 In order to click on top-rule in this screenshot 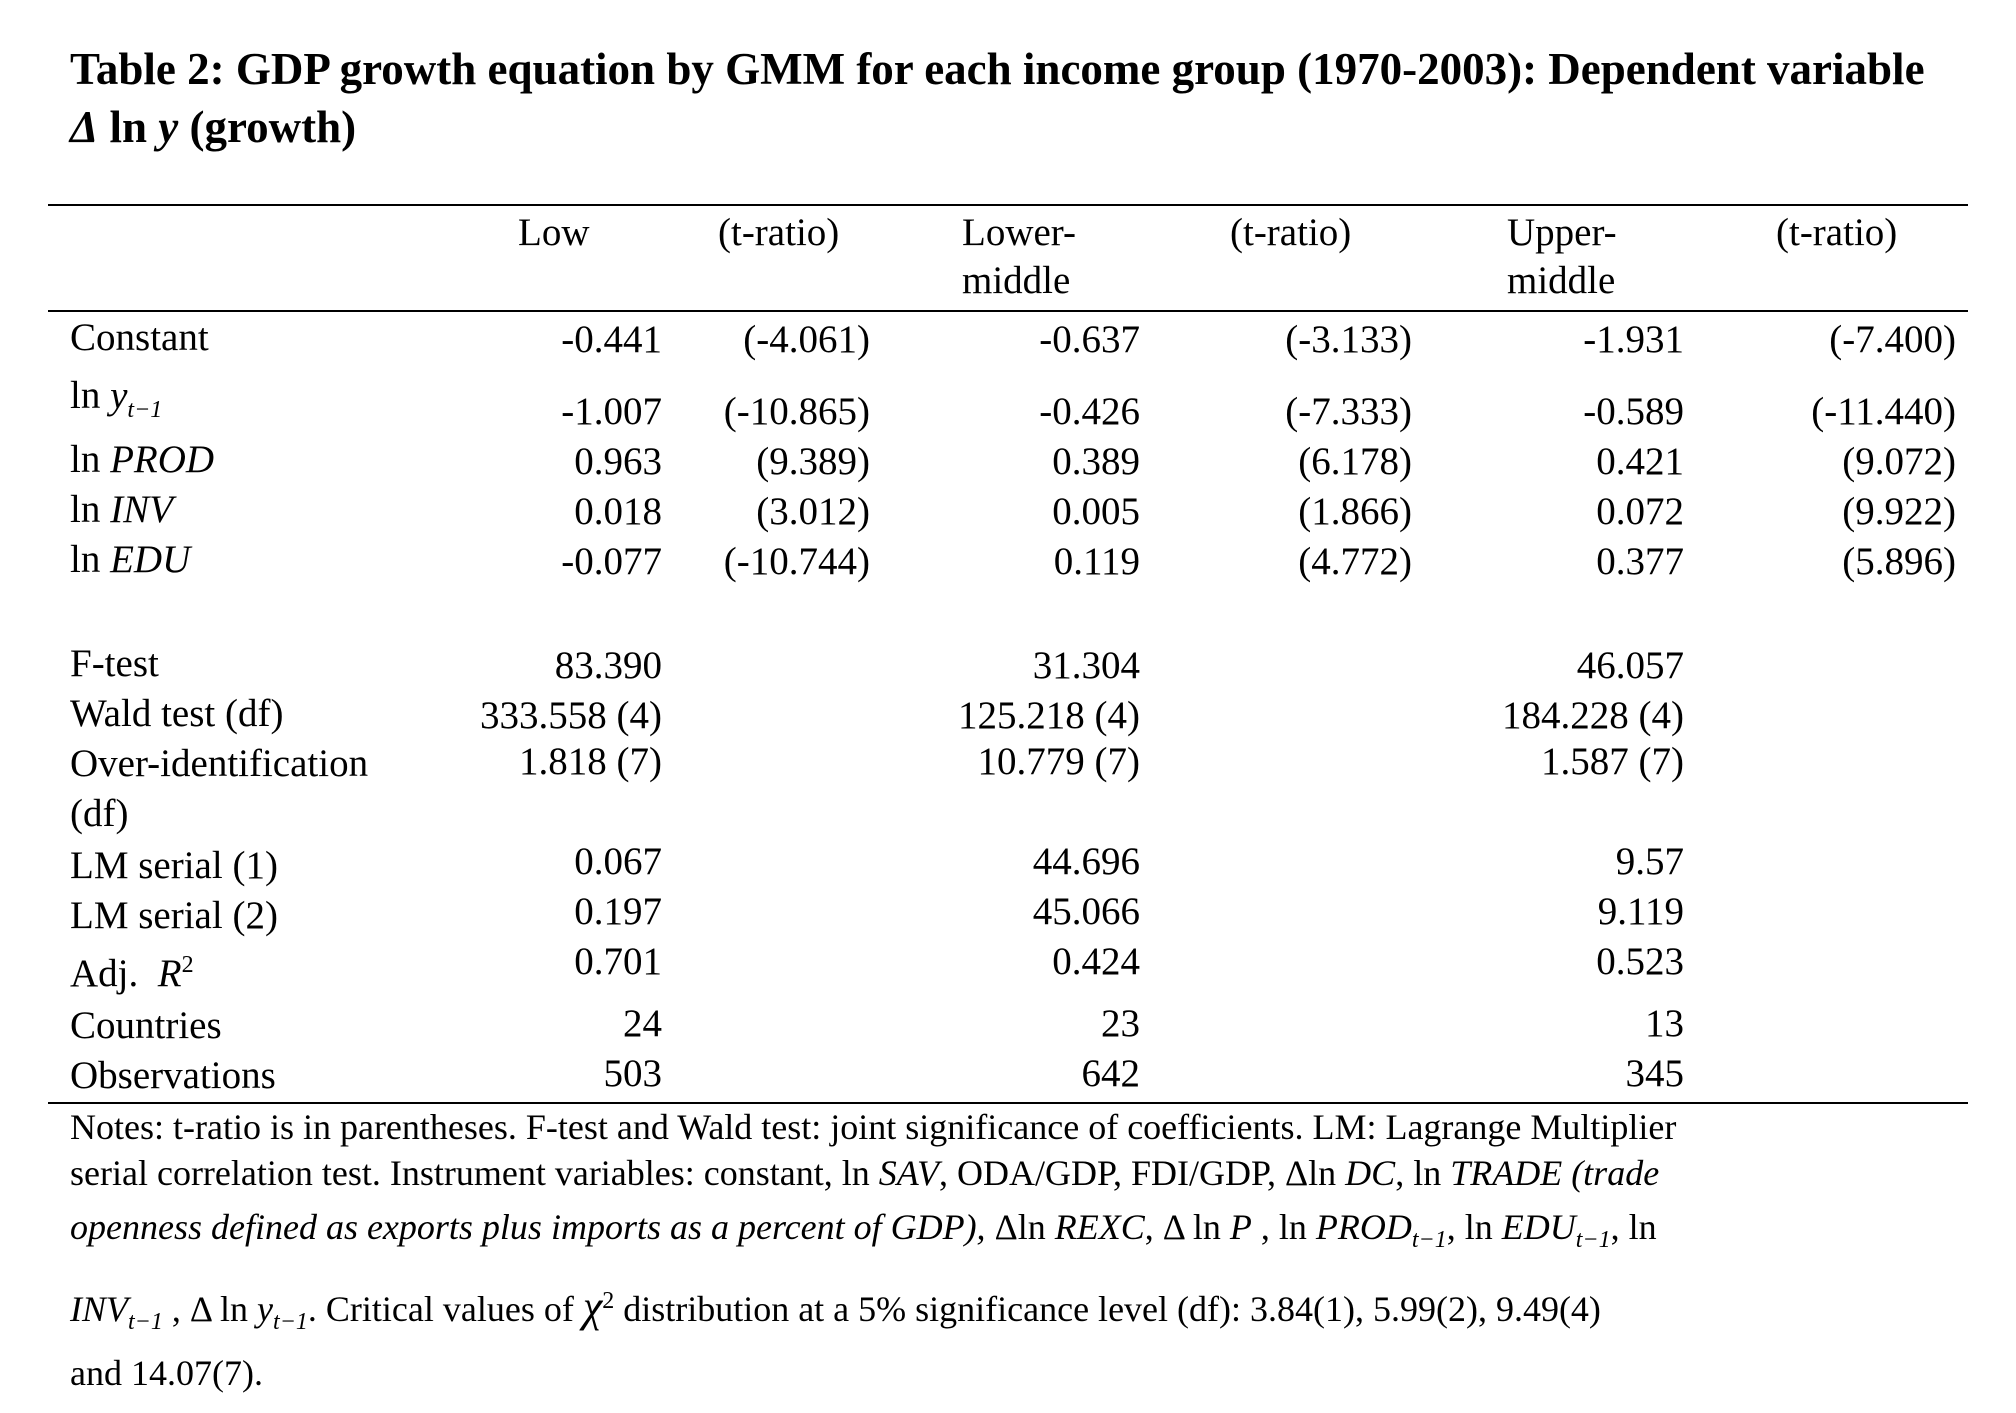, I will do `click(1008, 205)`.